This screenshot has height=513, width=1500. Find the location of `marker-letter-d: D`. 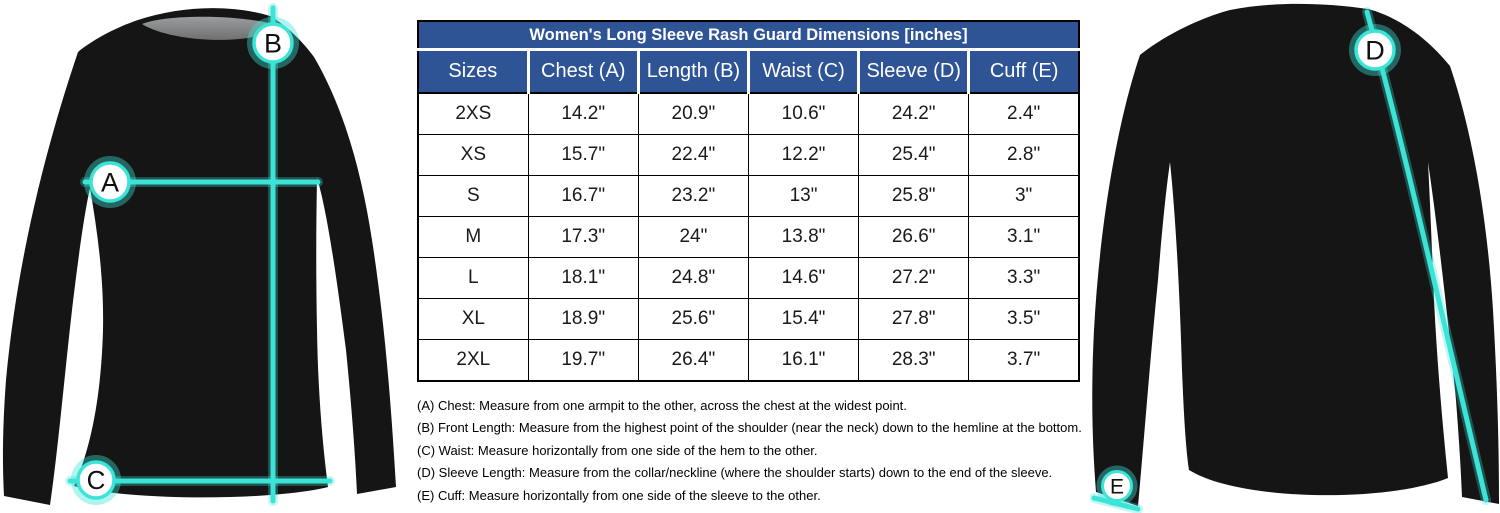

marker-letter-d: D is located at coordinates (1375, 51).